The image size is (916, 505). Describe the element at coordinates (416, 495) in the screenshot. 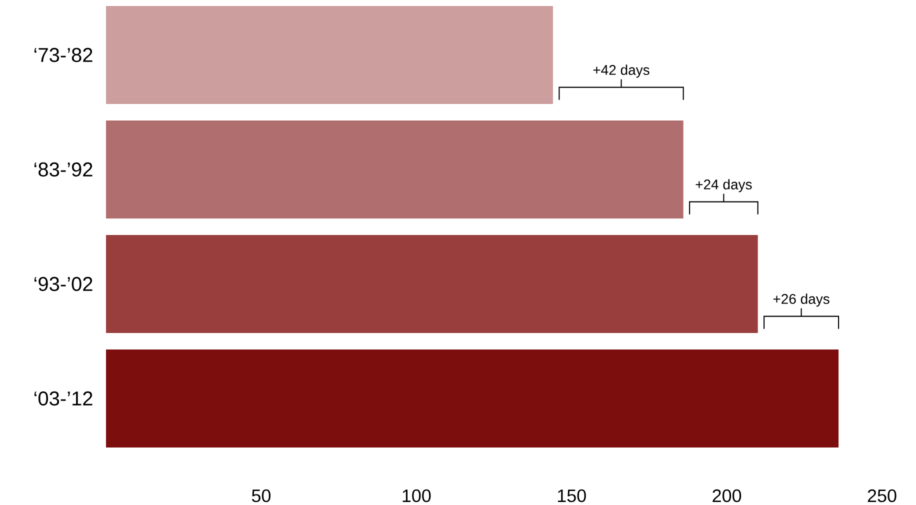

I see `x-tick-label: 100` at that location.